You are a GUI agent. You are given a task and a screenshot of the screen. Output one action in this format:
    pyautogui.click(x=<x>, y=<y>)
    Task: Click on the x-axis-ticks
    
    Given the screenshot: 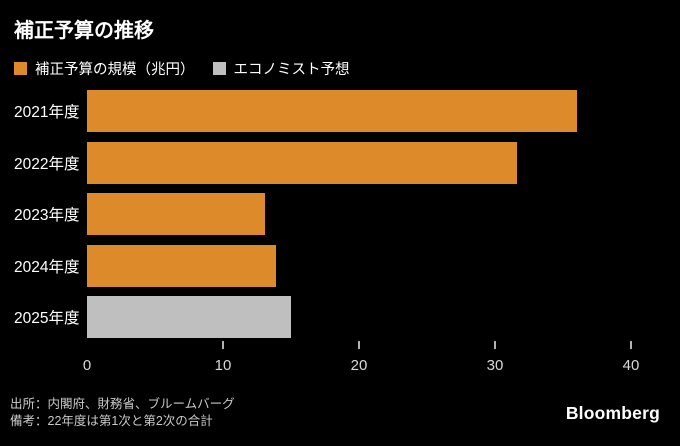 What is the action you would take?
    pyautogui.click(x=374, y=345)
    